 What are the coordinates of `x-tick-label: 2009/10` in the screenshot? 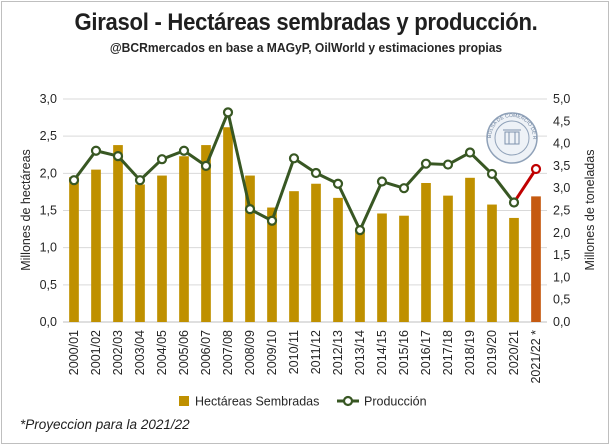 It's located at (272, 352).